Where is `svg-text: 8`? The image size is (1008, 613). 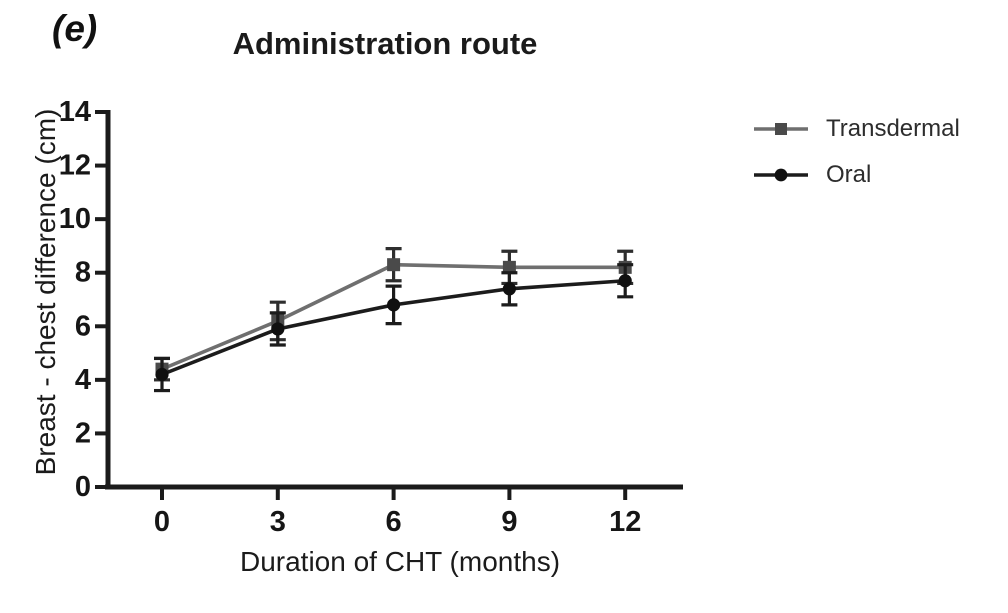
svg-text: 8 is located at coordinates (83, 273).